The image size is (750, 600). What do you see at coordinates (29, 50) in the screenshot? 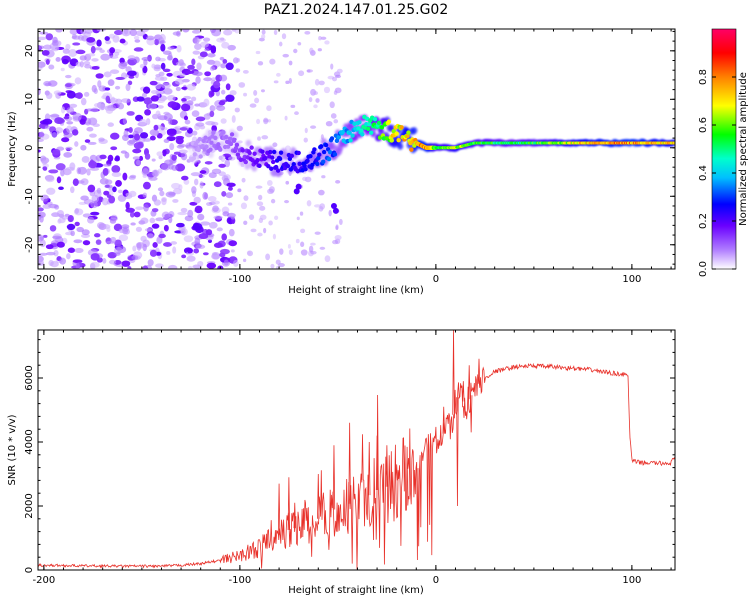
I see `y-tick-label: 20` at bounding box center [29, 50].